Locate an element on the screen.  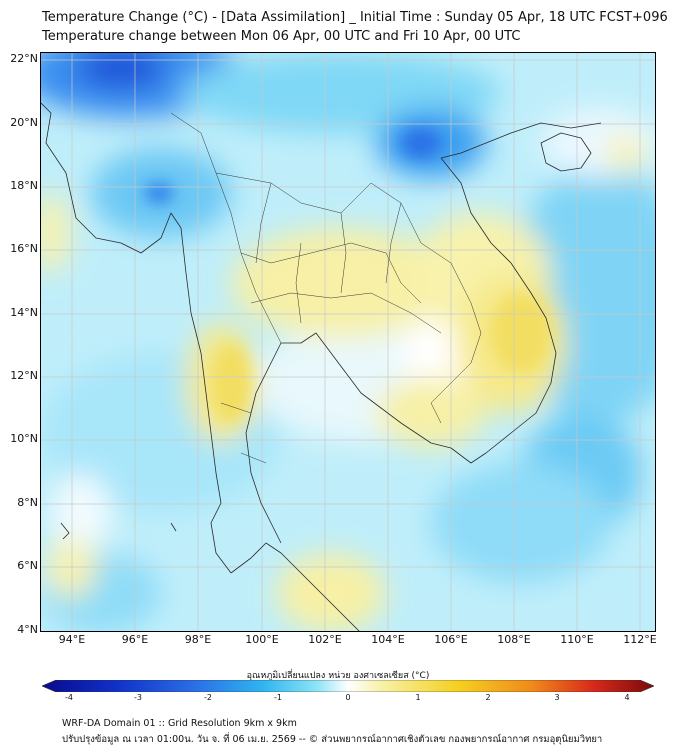
colorbar-tick: 2 is located at coordinates (488, 697).